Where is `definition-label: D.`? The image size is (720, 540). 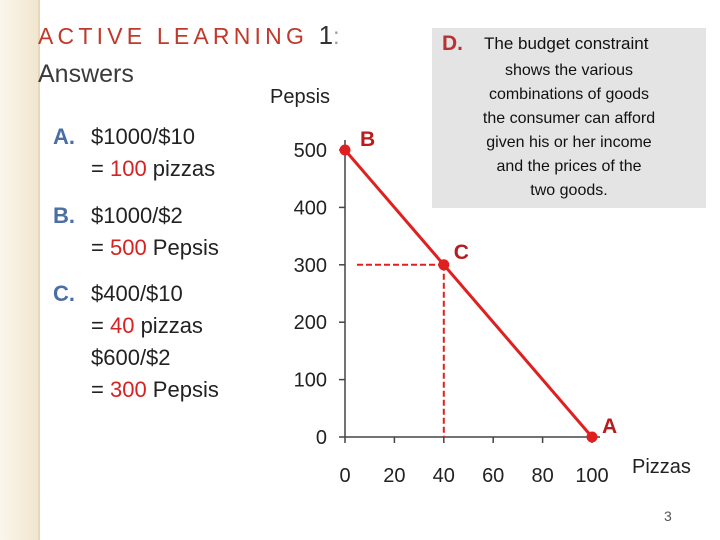 definition-label: D. is located at coordinates (452, 43).